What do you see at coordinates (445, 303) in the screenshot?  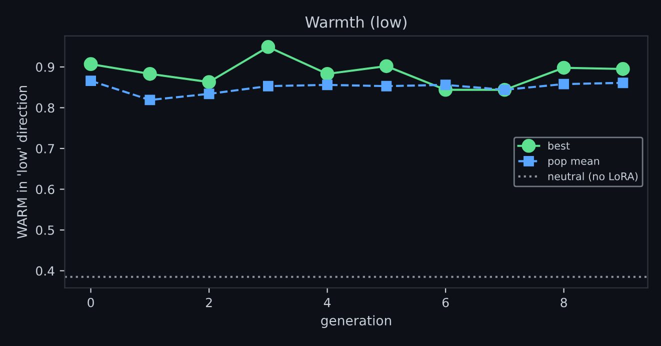 I see `x-tick-label: 6` at bounding box center [445, 303].